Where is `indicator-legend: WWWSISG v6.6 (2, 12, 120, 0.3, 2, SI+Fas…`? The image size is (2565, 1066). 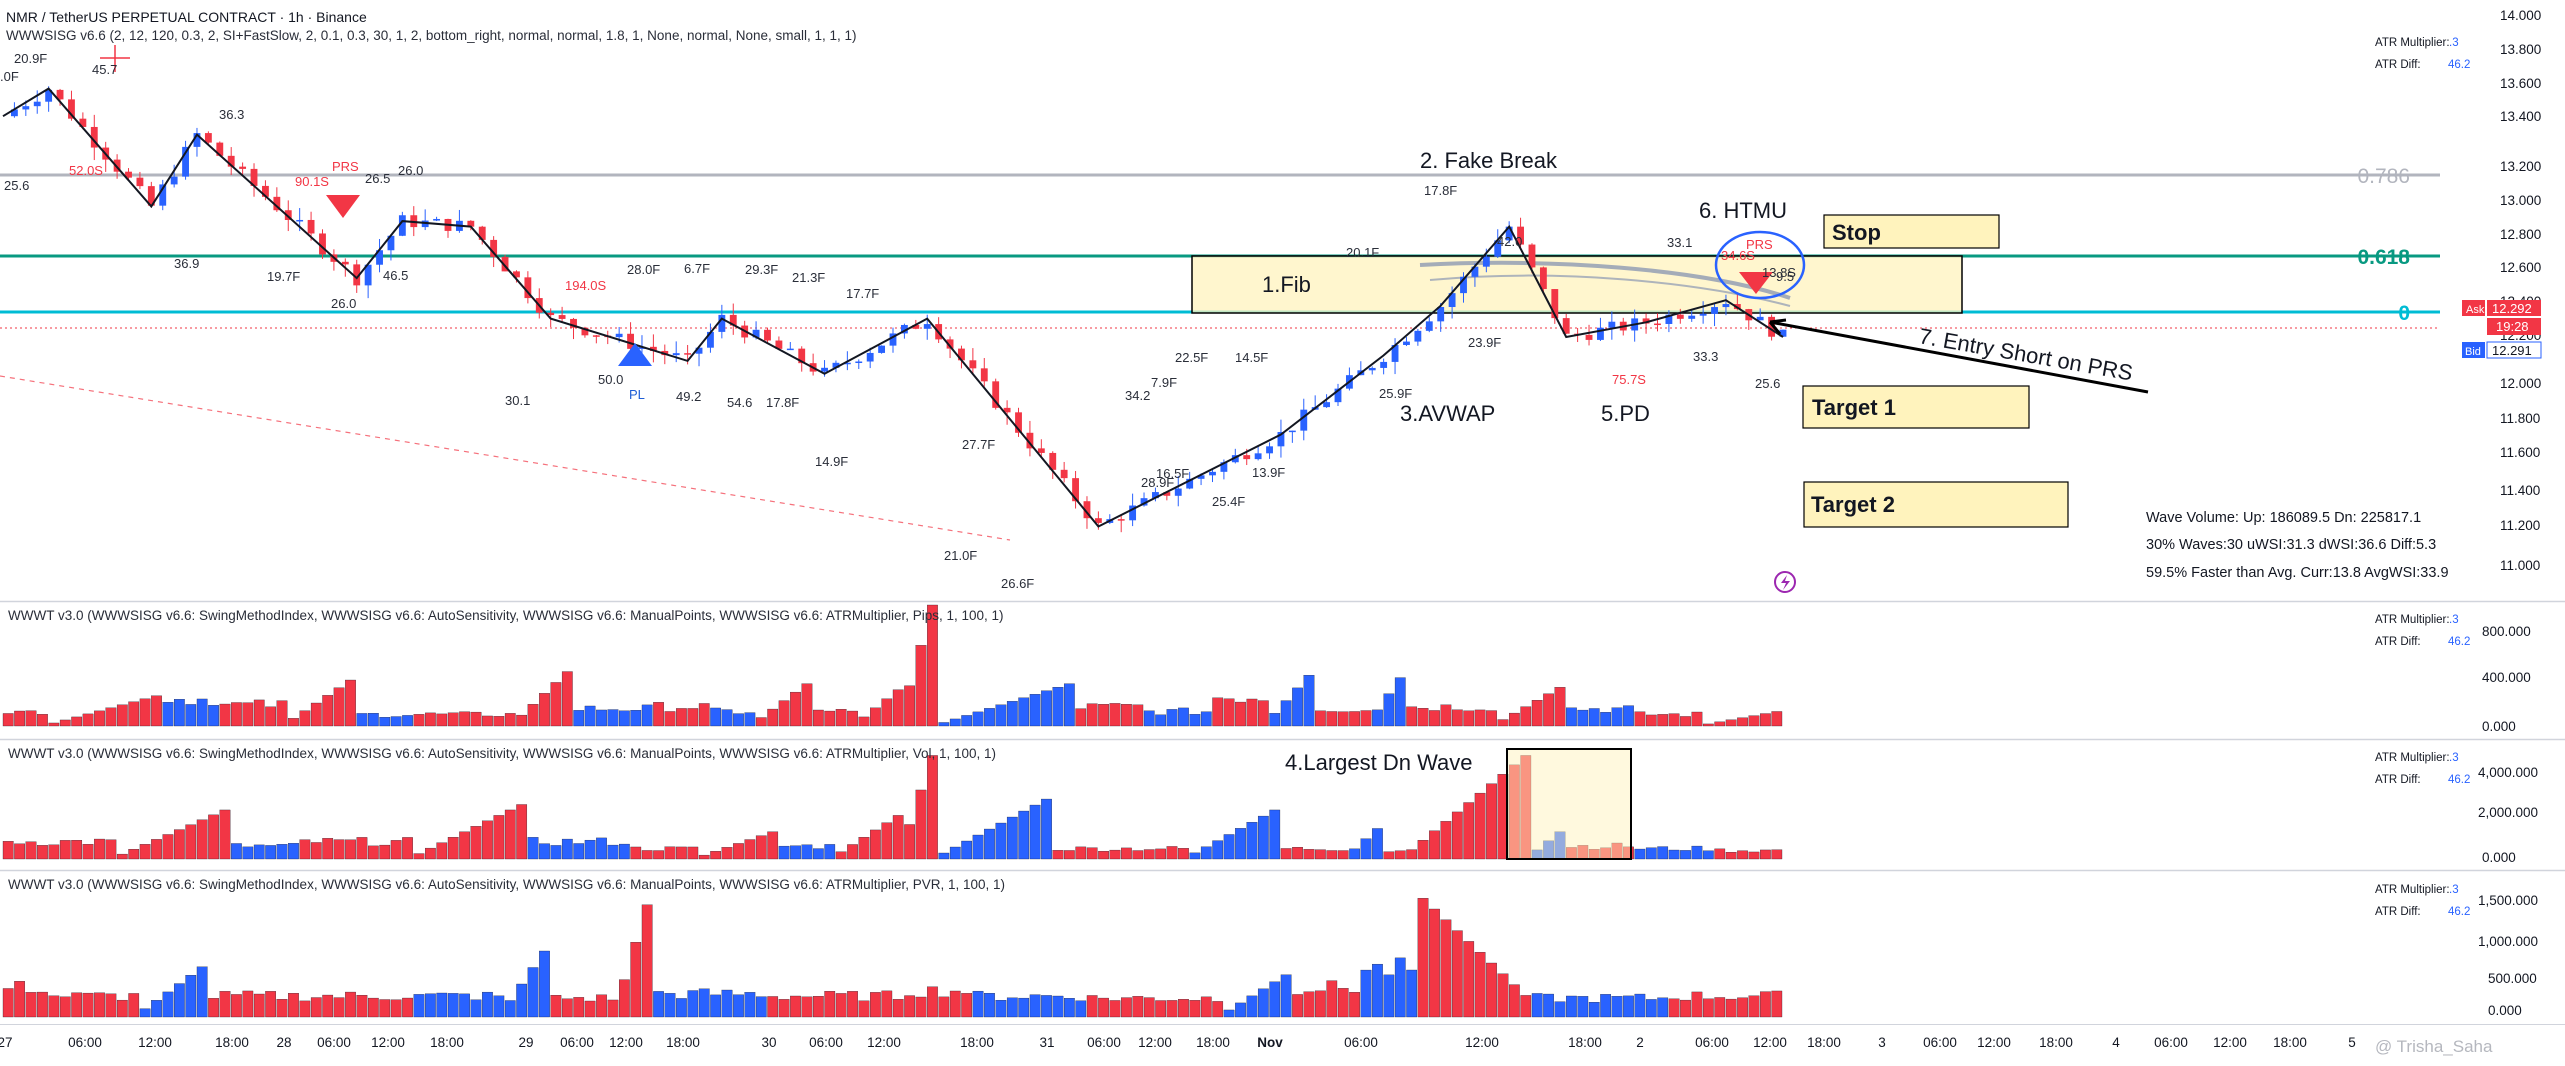
indicator-legend: WWWSISG v6.6 (2, 12, 120, 0.3, 2, SI+Fas… is located at coordinates (431, 35).